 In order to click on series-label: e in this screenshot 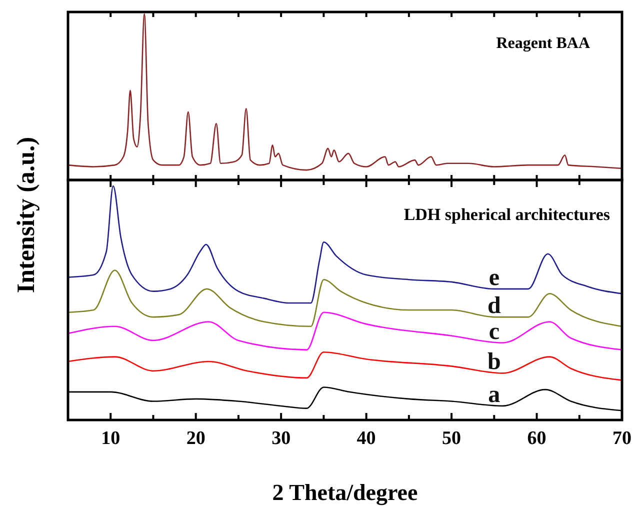, I will do `click(494, 277)`.